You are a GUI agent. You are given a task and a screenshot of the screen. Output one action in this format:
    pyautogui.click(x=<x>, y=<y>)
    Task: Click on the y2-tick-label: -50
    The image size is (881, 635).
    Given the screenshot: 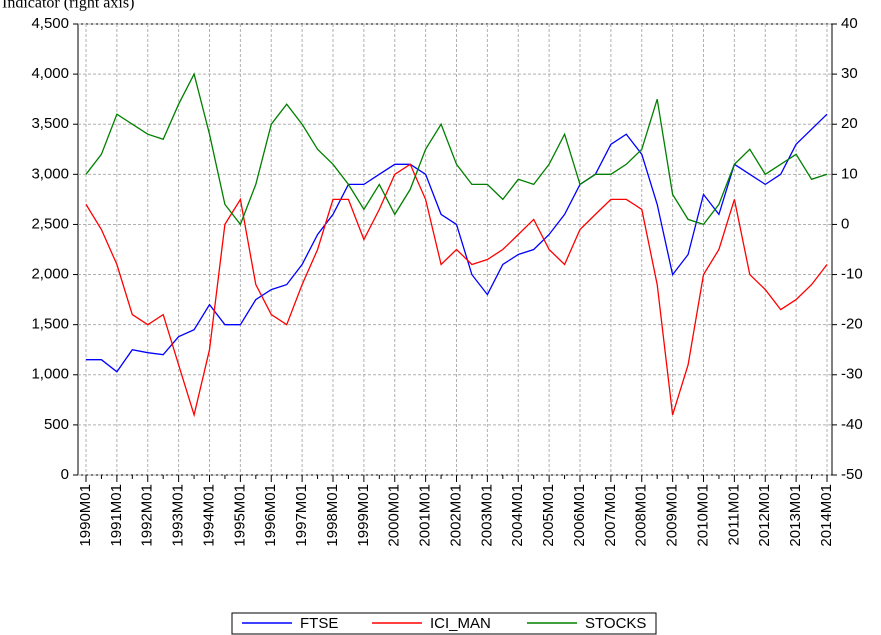 What is the action you would take?
    pyautogui.click(x=852, y=474)
    